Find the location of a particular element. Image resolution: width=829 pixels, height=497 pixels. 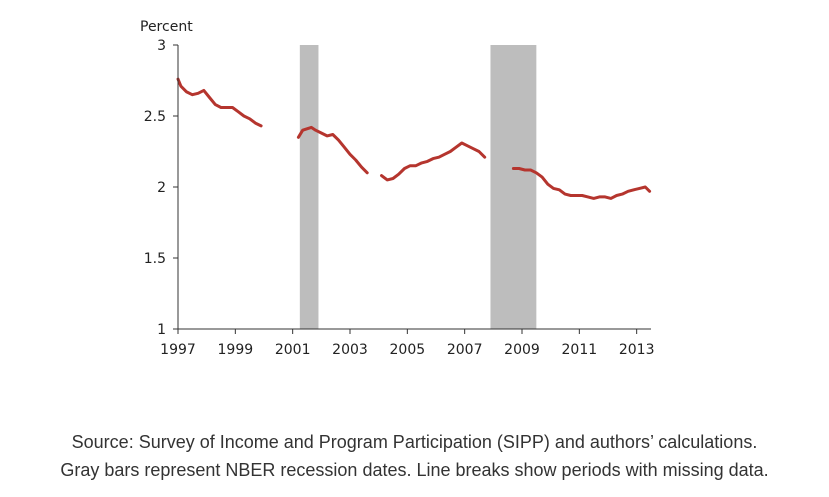

x-tick-label: 2013 is located at coordinates (637, 350).